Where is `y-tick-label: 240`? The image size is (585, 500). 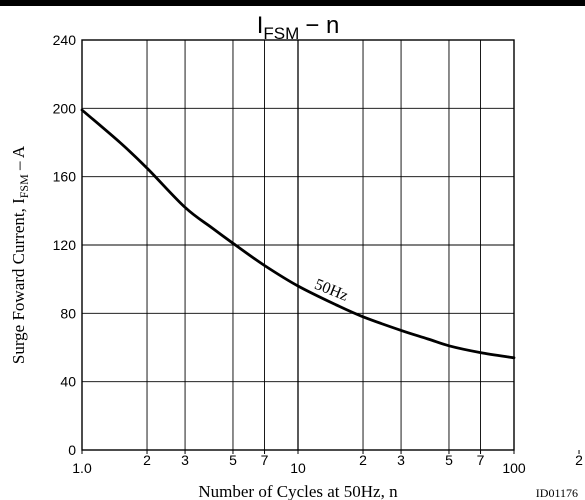 y-tick-label: 240 is located at coordinates (65, 40).